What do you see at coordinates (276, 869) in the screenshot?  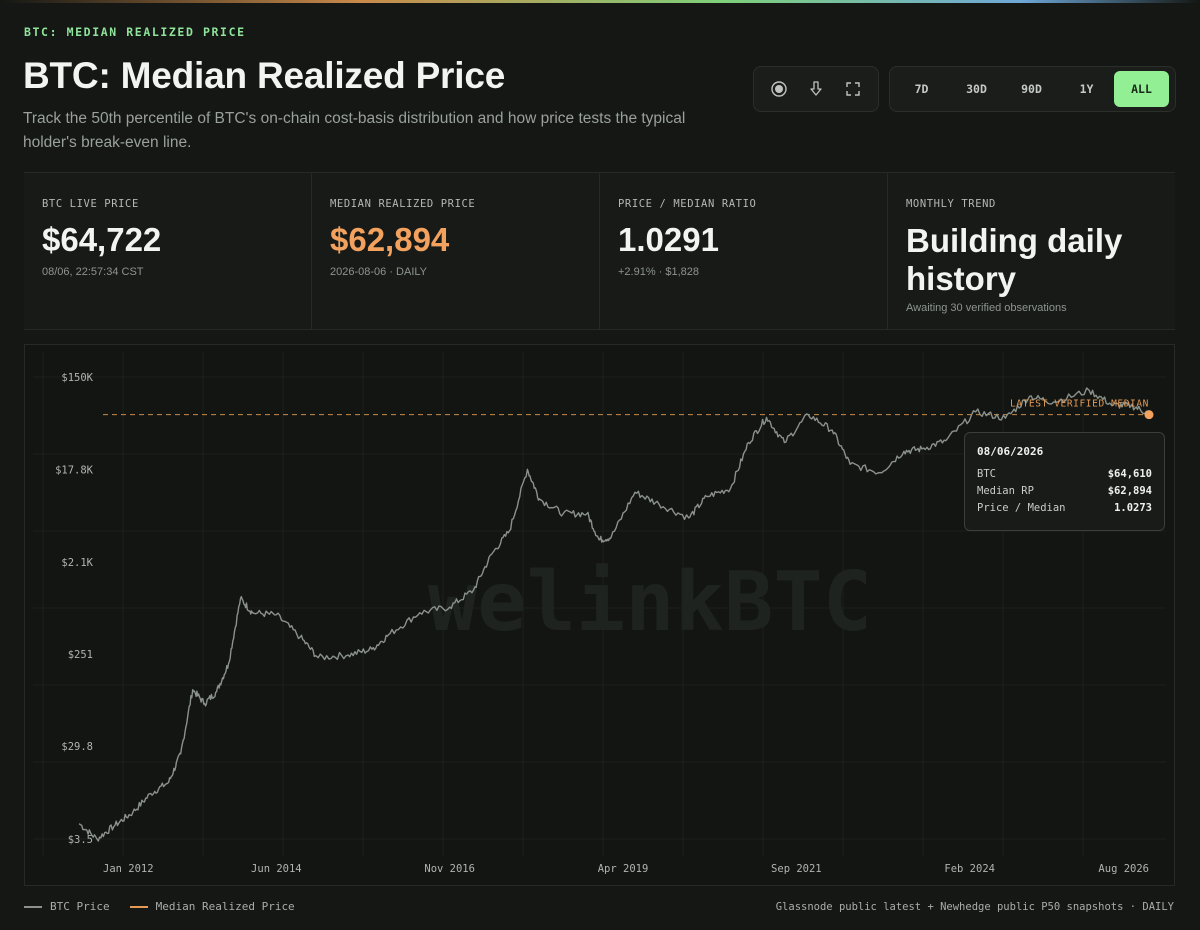 I see `x-tick-label: Jun 2014` at bounding box center [276, 869].